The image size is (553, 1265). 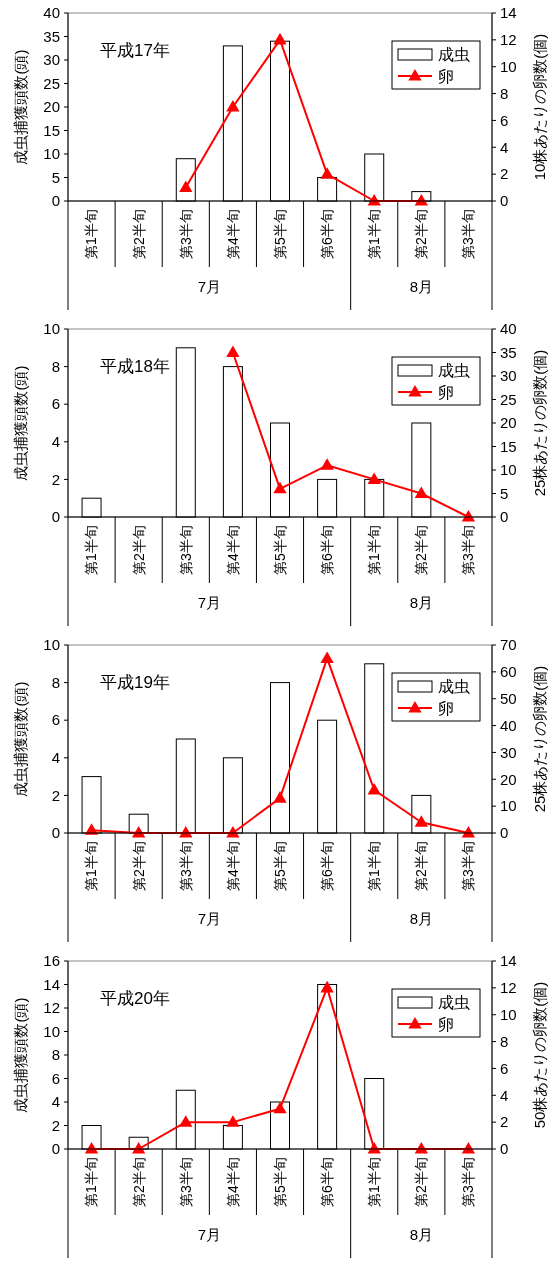 What do you see at coordinates (135, 682) in the screenshot?
I see `text: 平成19年` at bounding box center [135, 682].